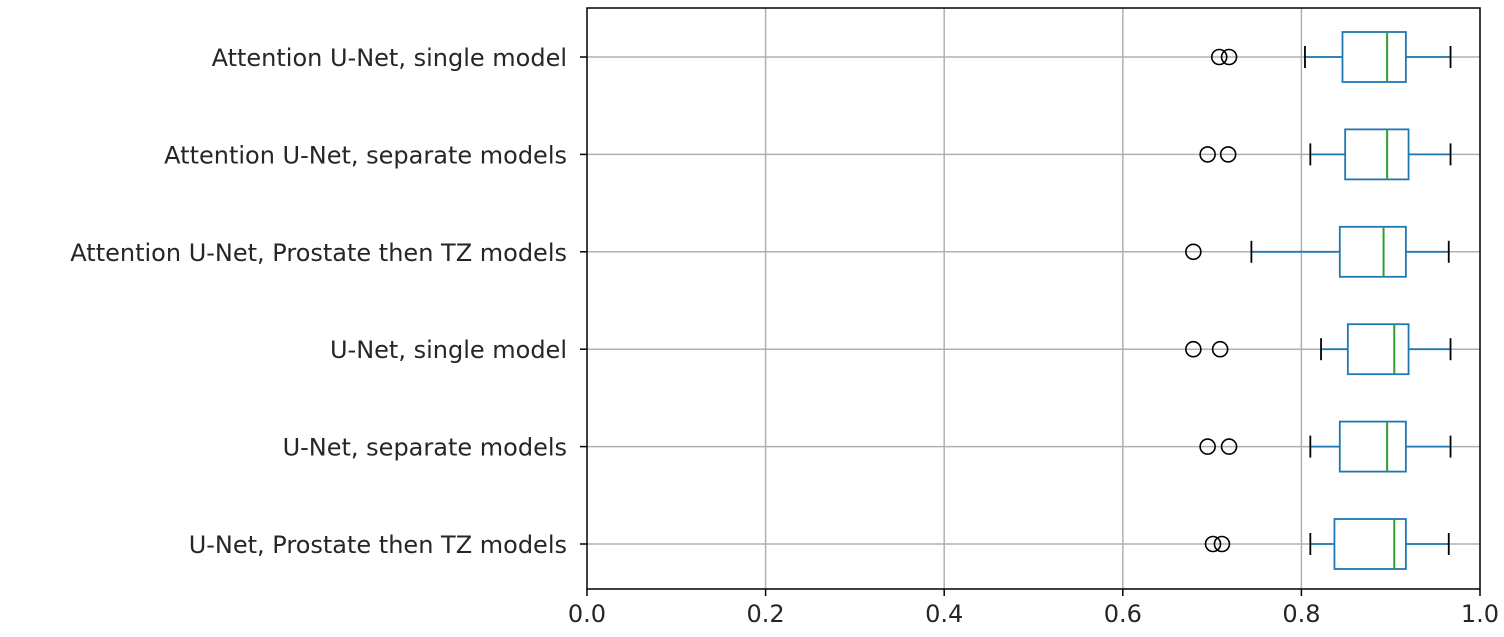  Describe the element at coordinates (389, 58) in the screenshot. I see `y-tick-label: Attention U-Net, single model` at that location.